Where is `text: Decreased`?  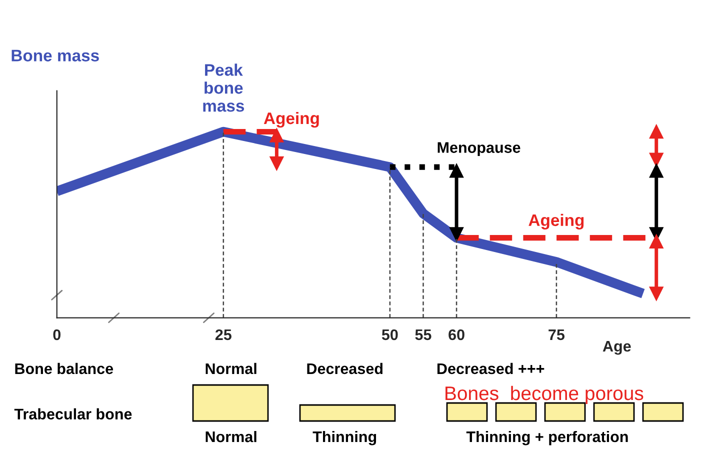 text: Decreased is located at coordinates (344, 368).